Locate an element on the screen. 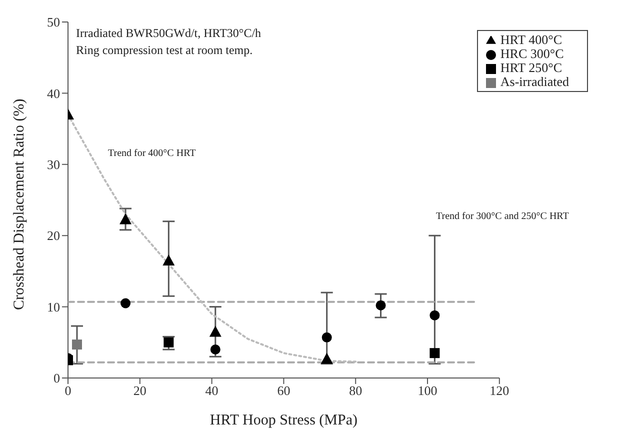 This screenshot has width=618, height=439. x-tick-label: 120 is located at coordinates (500, 390).